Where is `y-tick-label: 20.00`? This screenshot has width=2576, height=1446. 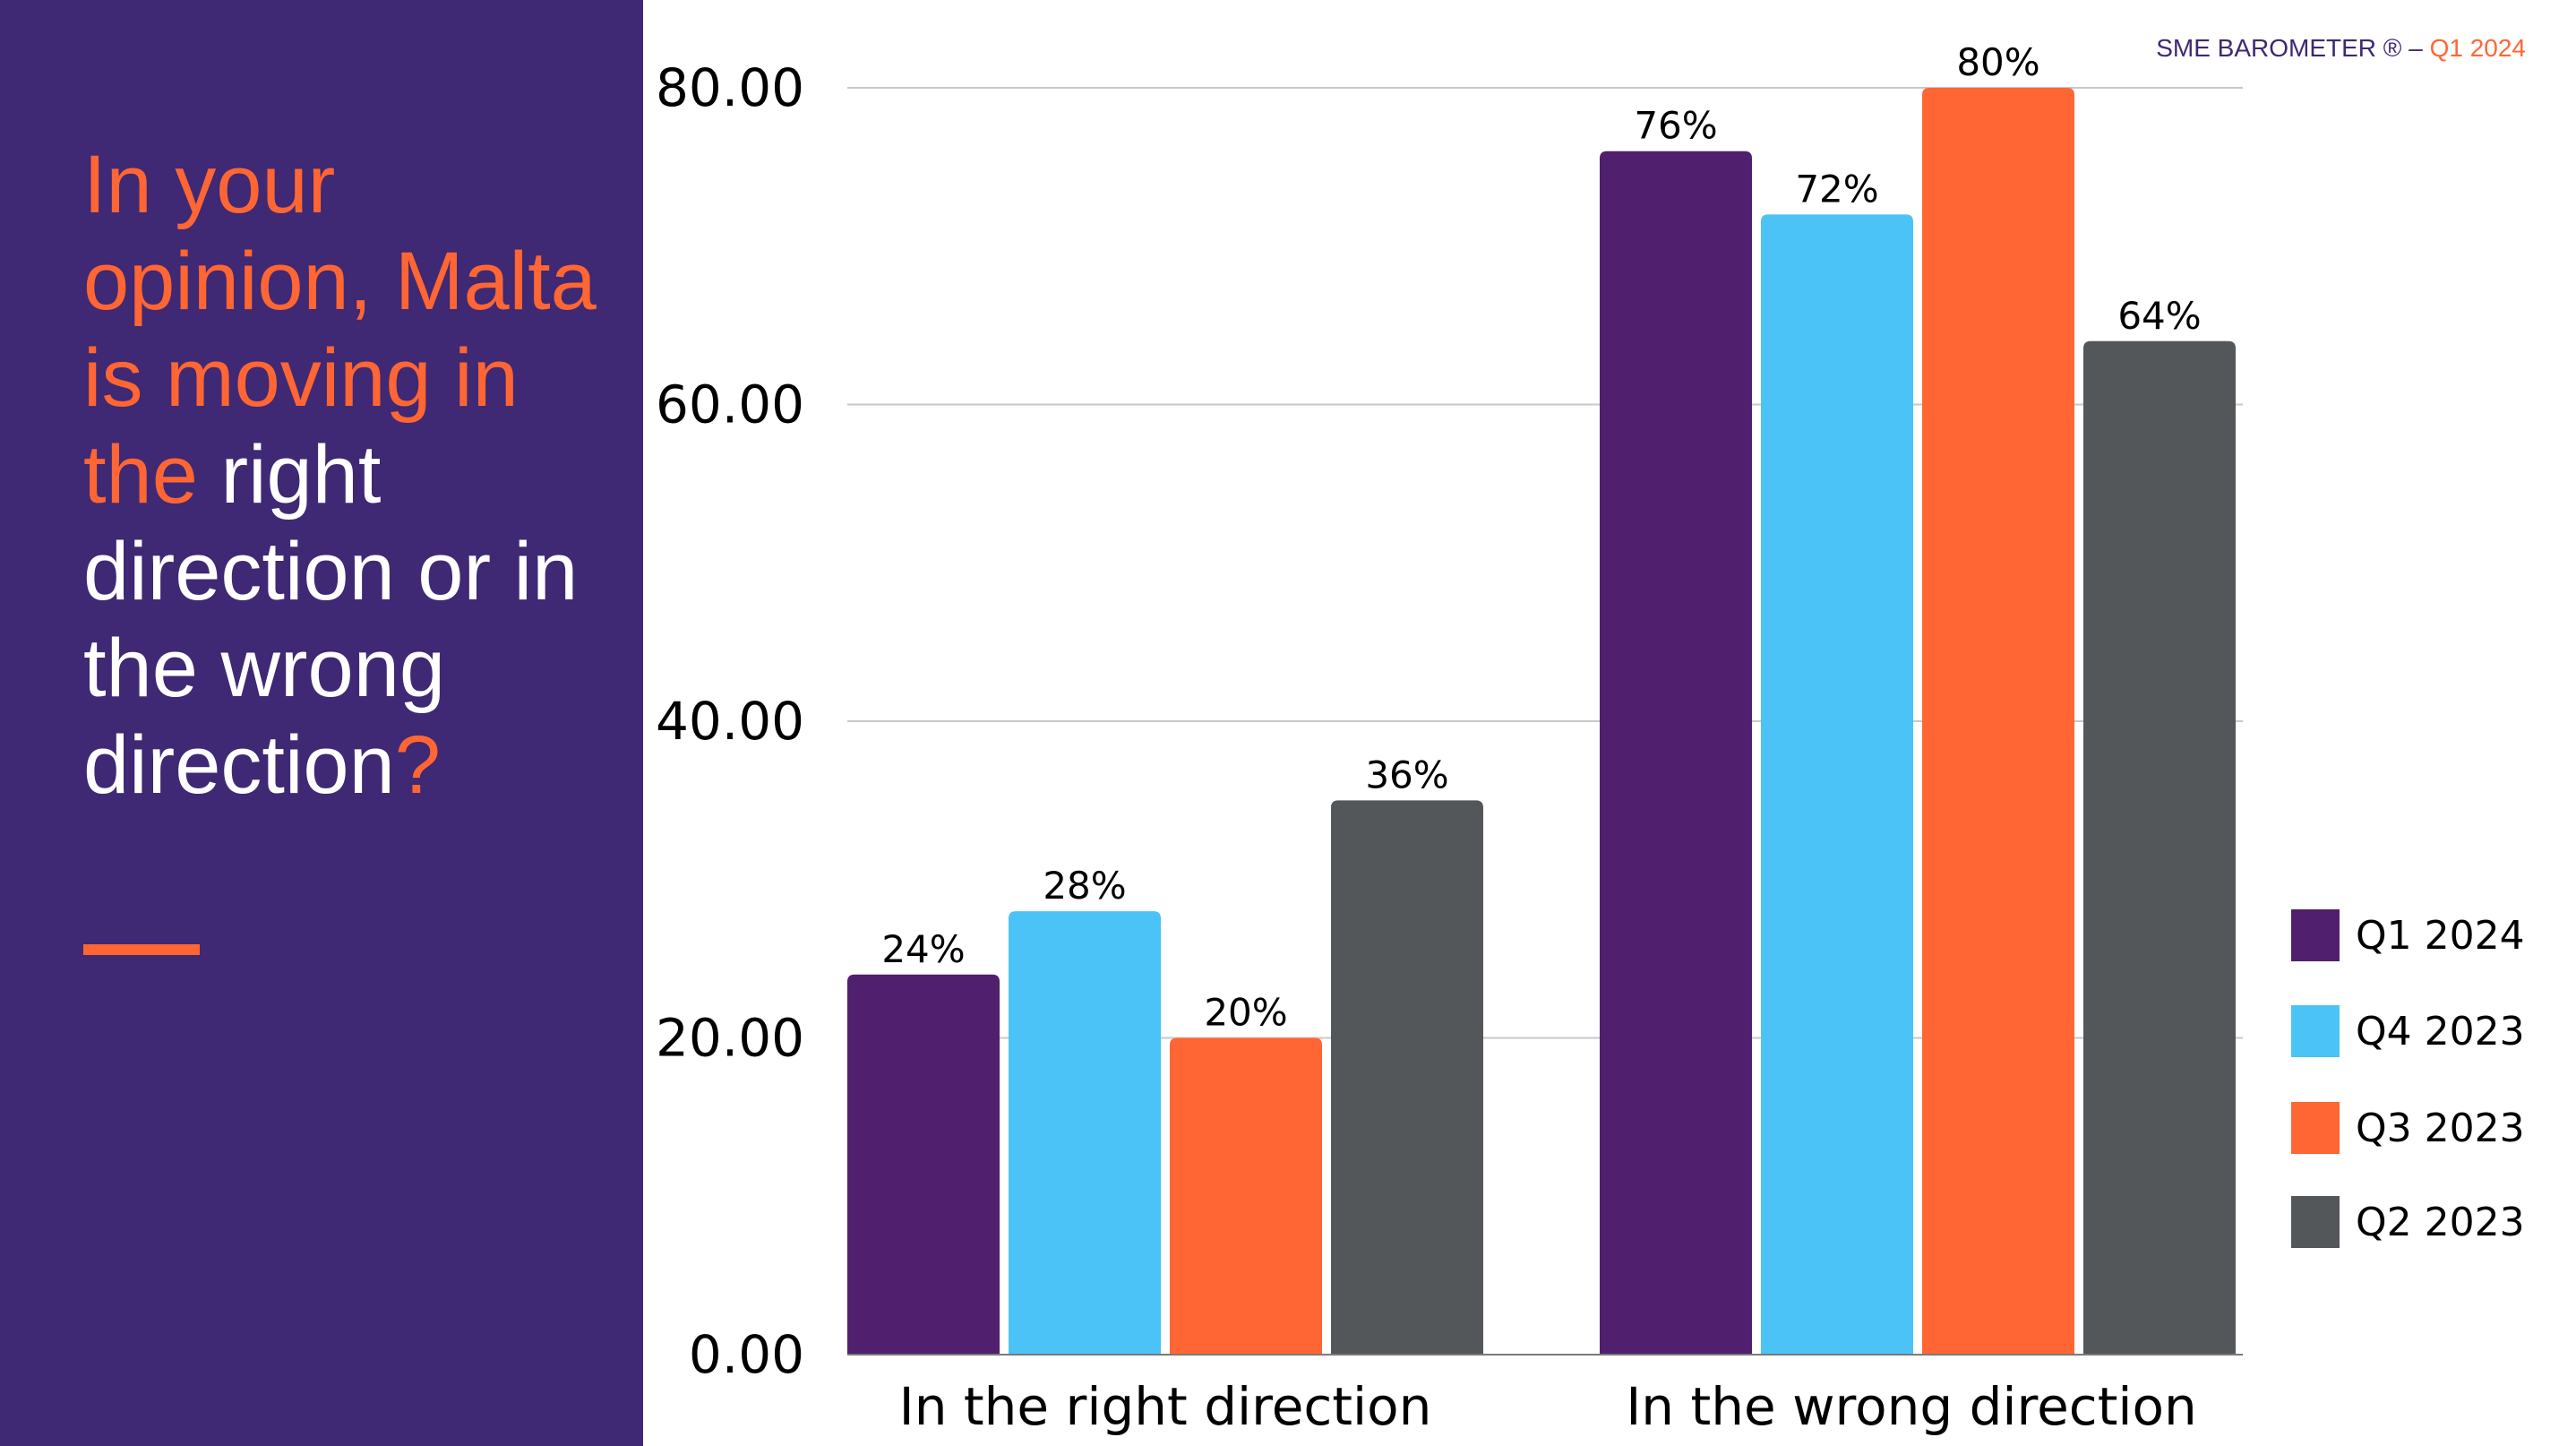 y-tick-label: 20.00 is located at coordinates (730, 1038).